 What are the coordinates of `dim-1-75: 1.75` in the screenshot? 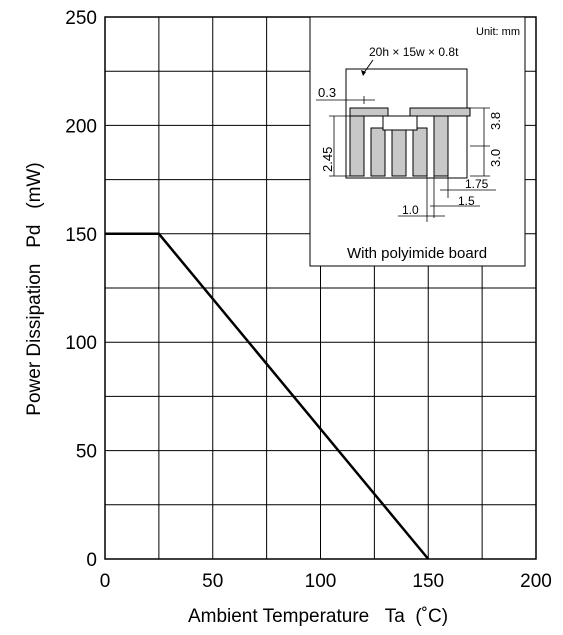 It's located at (477, 184).